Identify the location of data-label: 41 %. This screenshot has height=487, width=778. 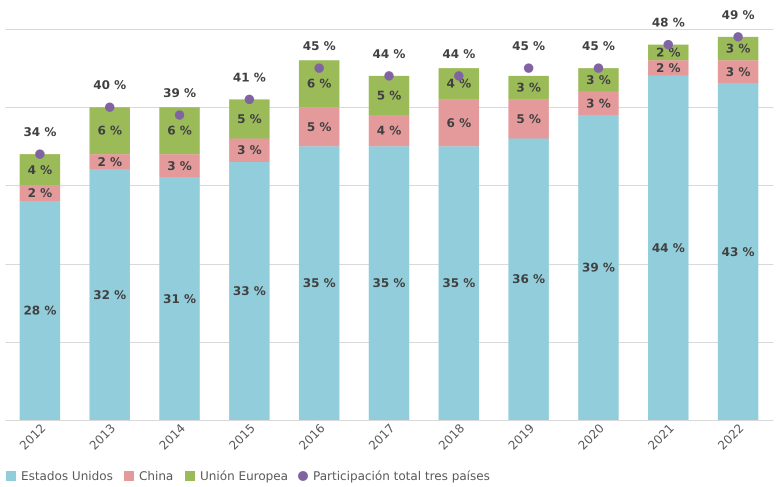
(249, 77).